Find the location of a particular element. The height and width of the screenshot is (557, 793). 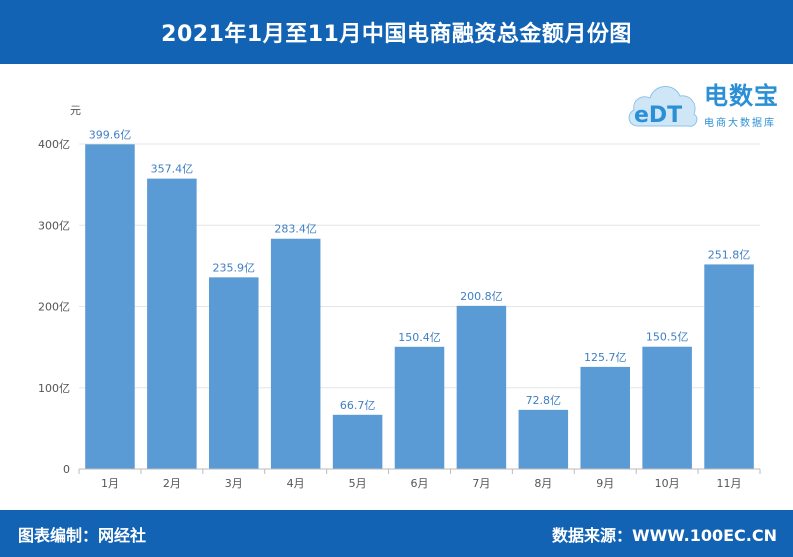

y-tick-label: 100亿 is located at coordinates (54, 388).